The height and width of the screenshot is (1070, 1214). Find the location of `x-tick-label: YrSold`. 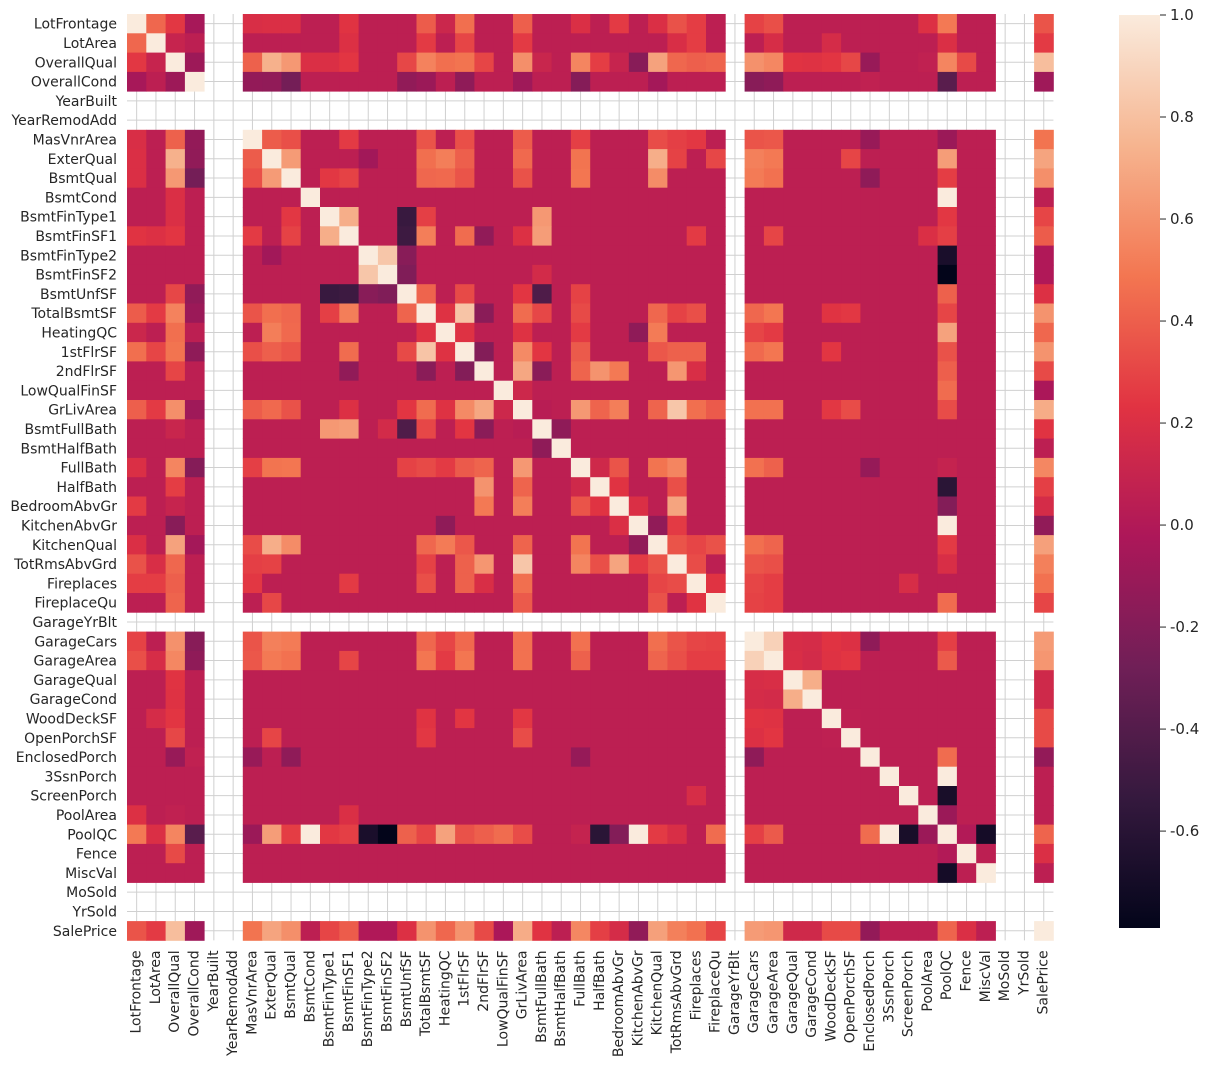

x-tick-label: YrSold is located at coordinates (1024, 973).